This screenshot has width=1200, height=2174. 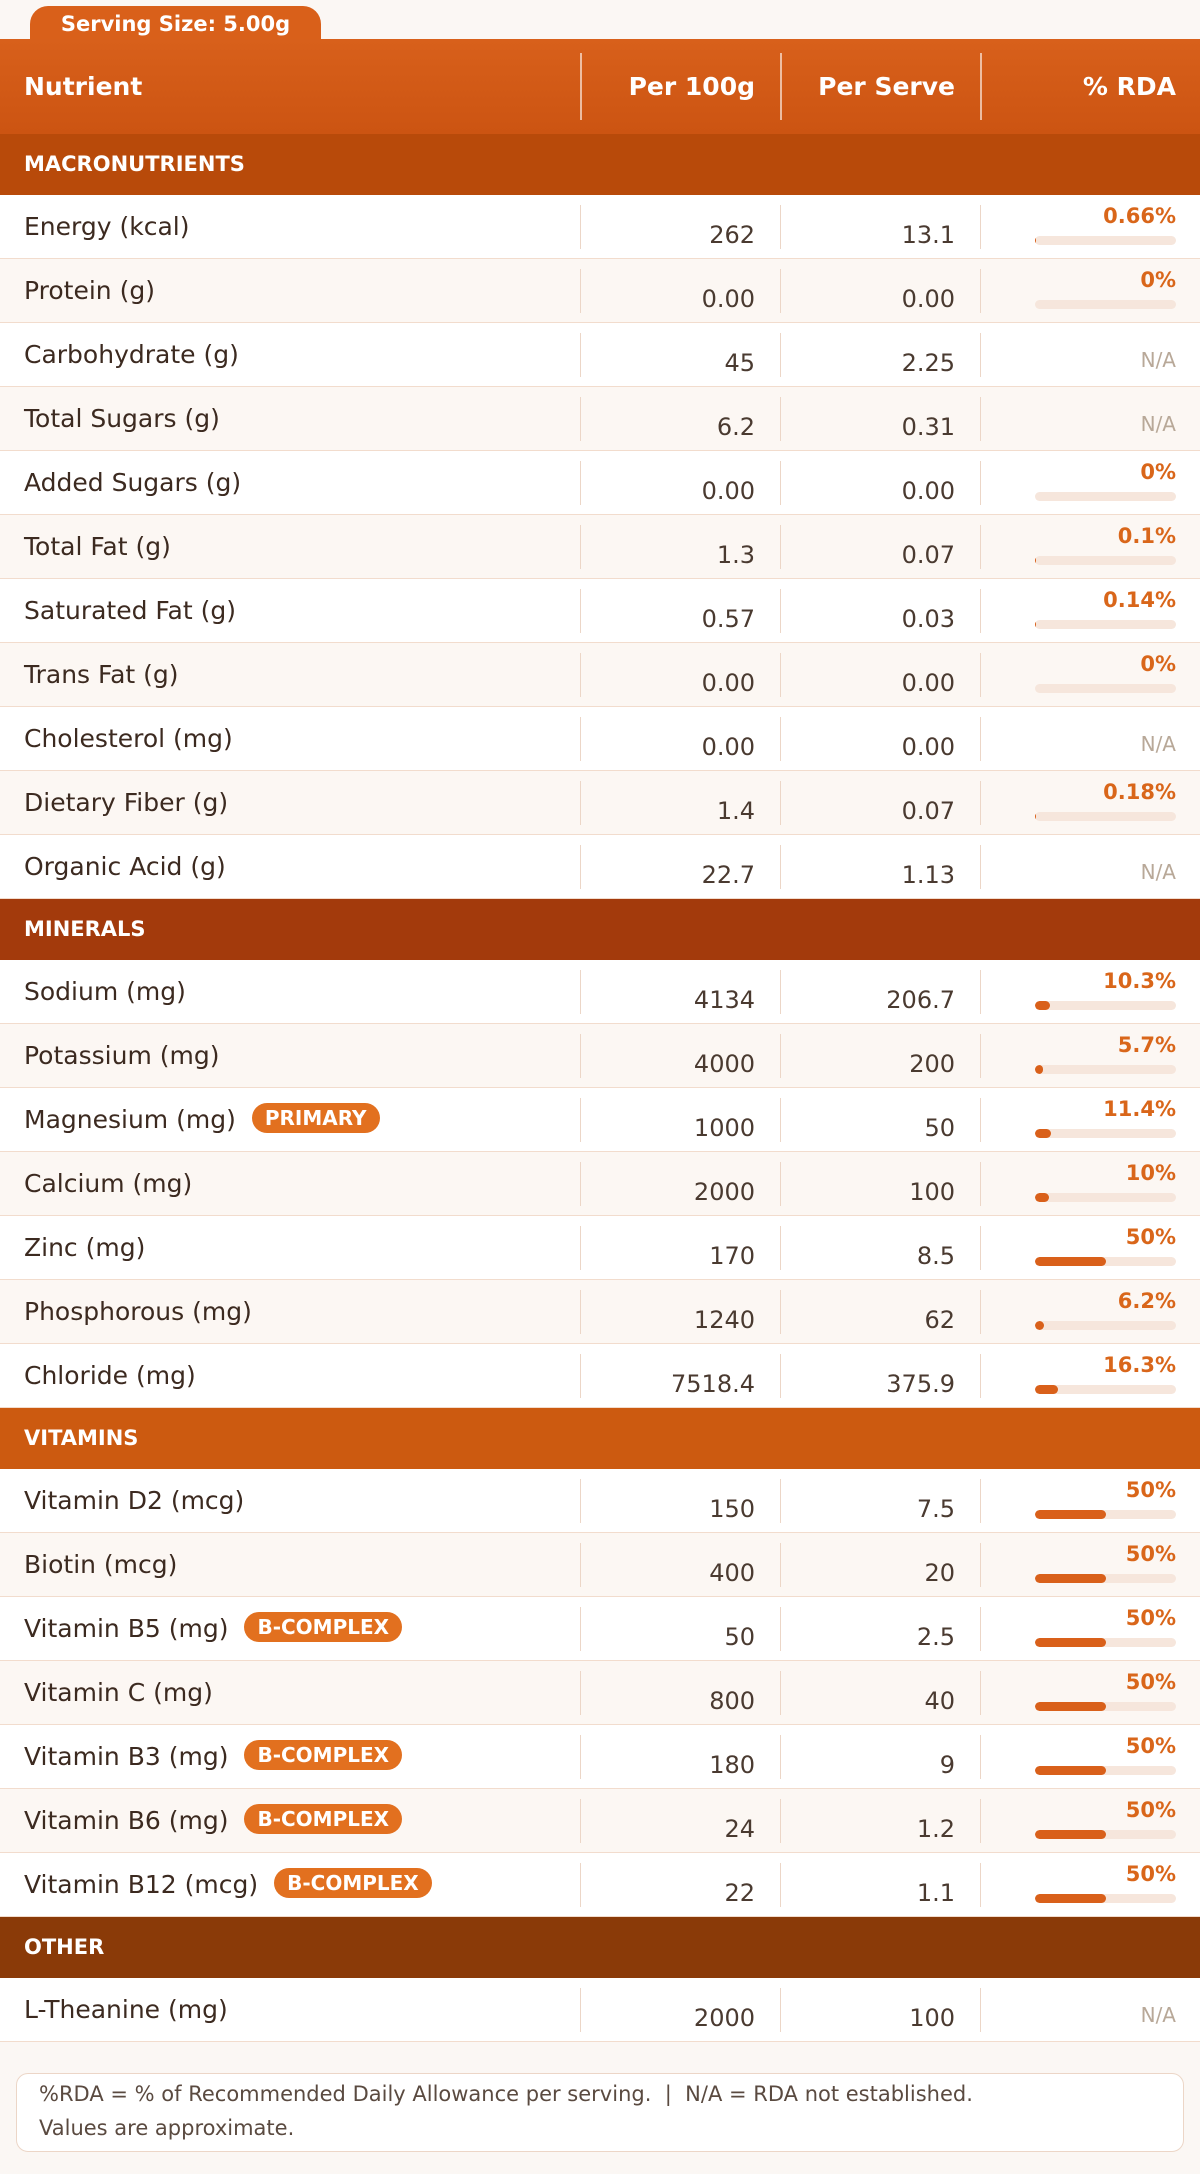 What do you see at coordinates (126, 802) in the screenshot?
I see `nutrient-label: Dietary Fiber (g)` at bounding box center [126, 802].